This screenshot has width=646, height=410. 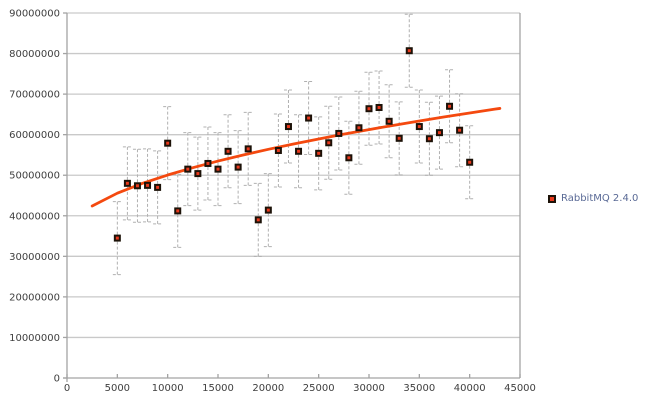 I want to click on y-tick-label: 80000000, so click(x=34, y=54).